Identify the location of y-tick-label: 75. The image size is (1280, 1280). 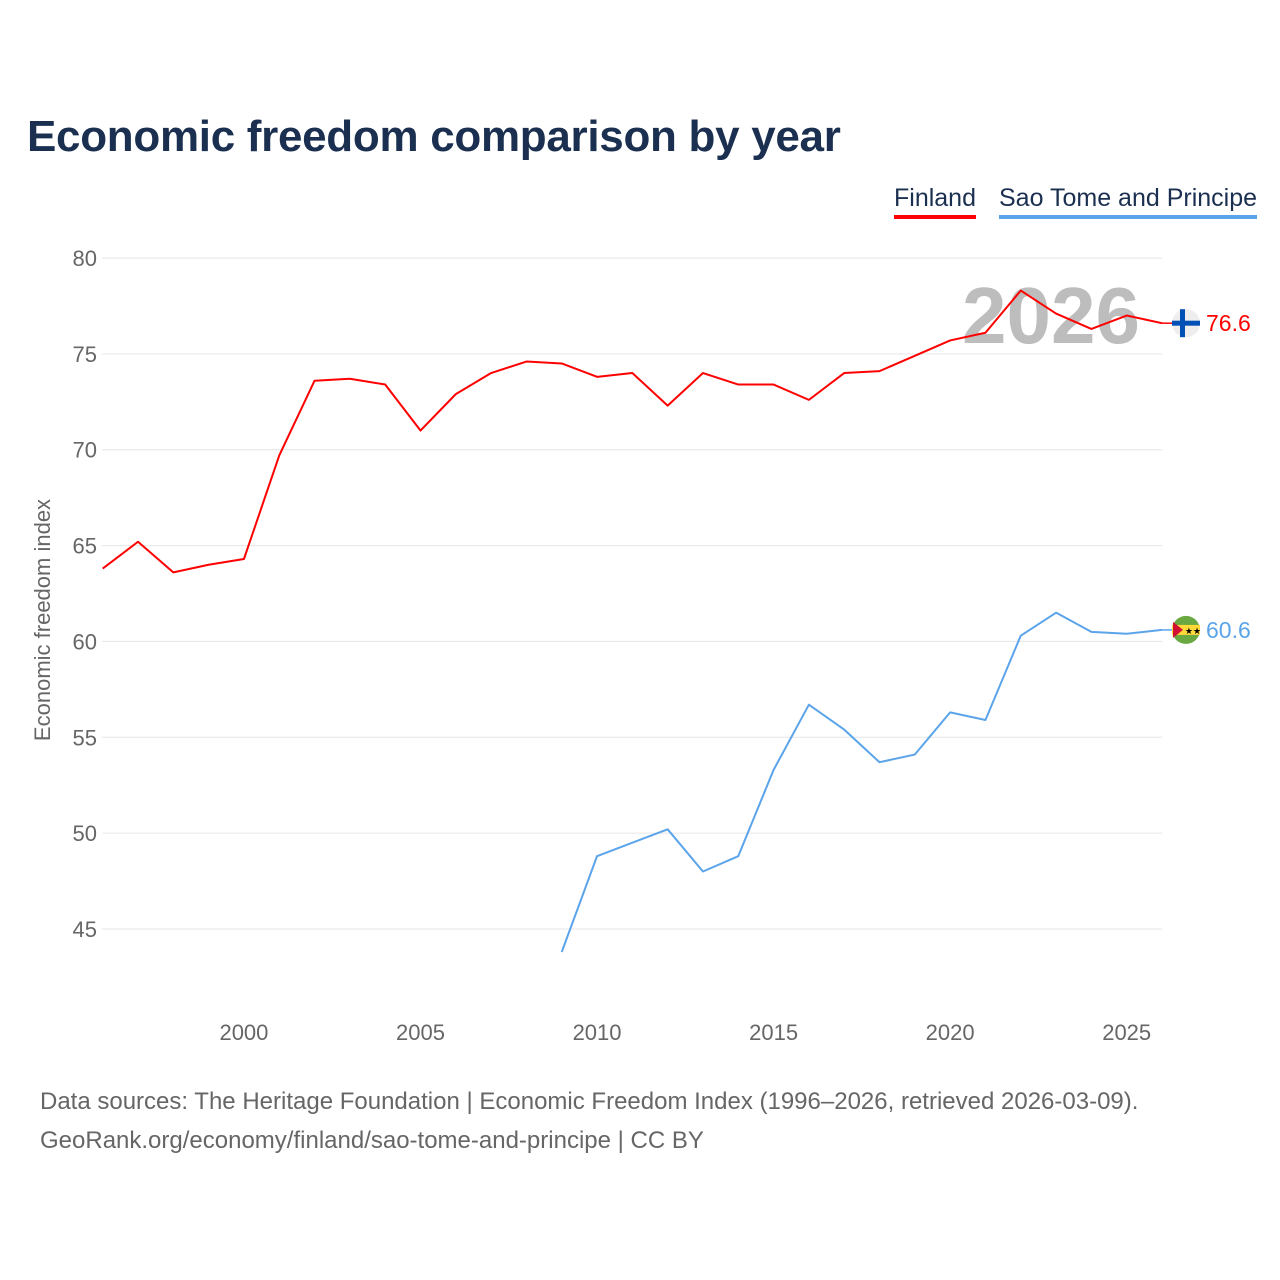
(85, 354).